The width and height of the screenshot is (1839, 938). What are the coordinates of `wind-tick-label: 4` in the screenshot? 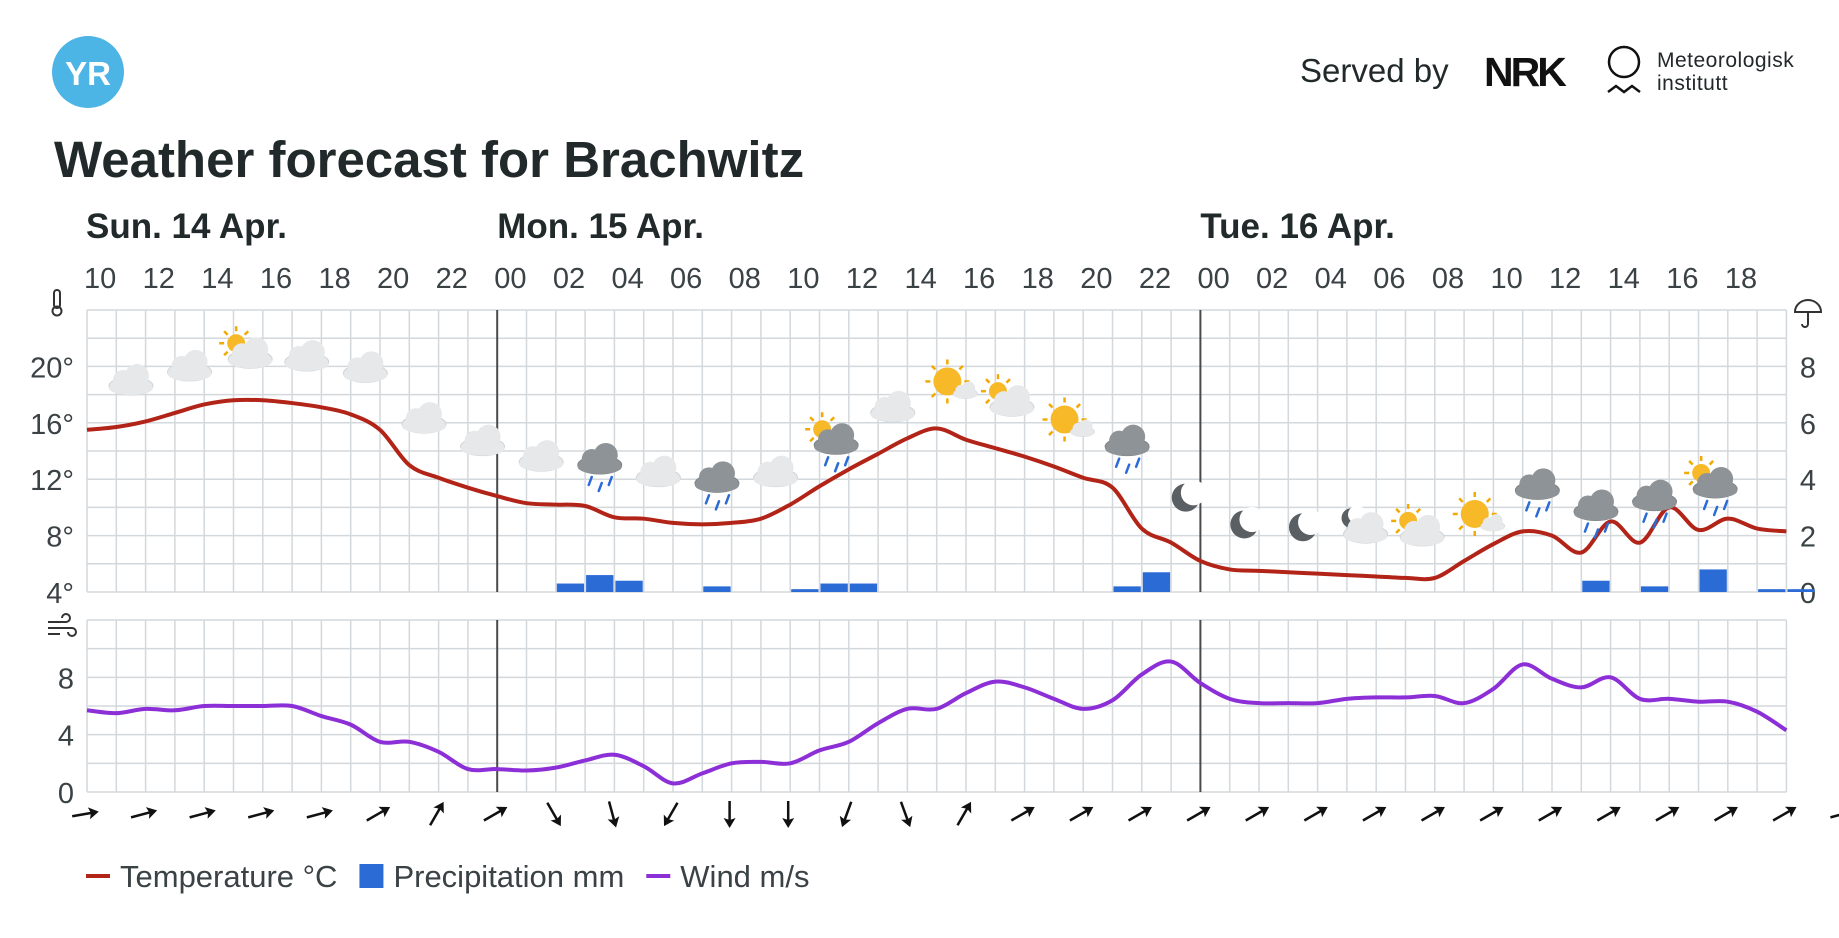 It's located at (66, 737).